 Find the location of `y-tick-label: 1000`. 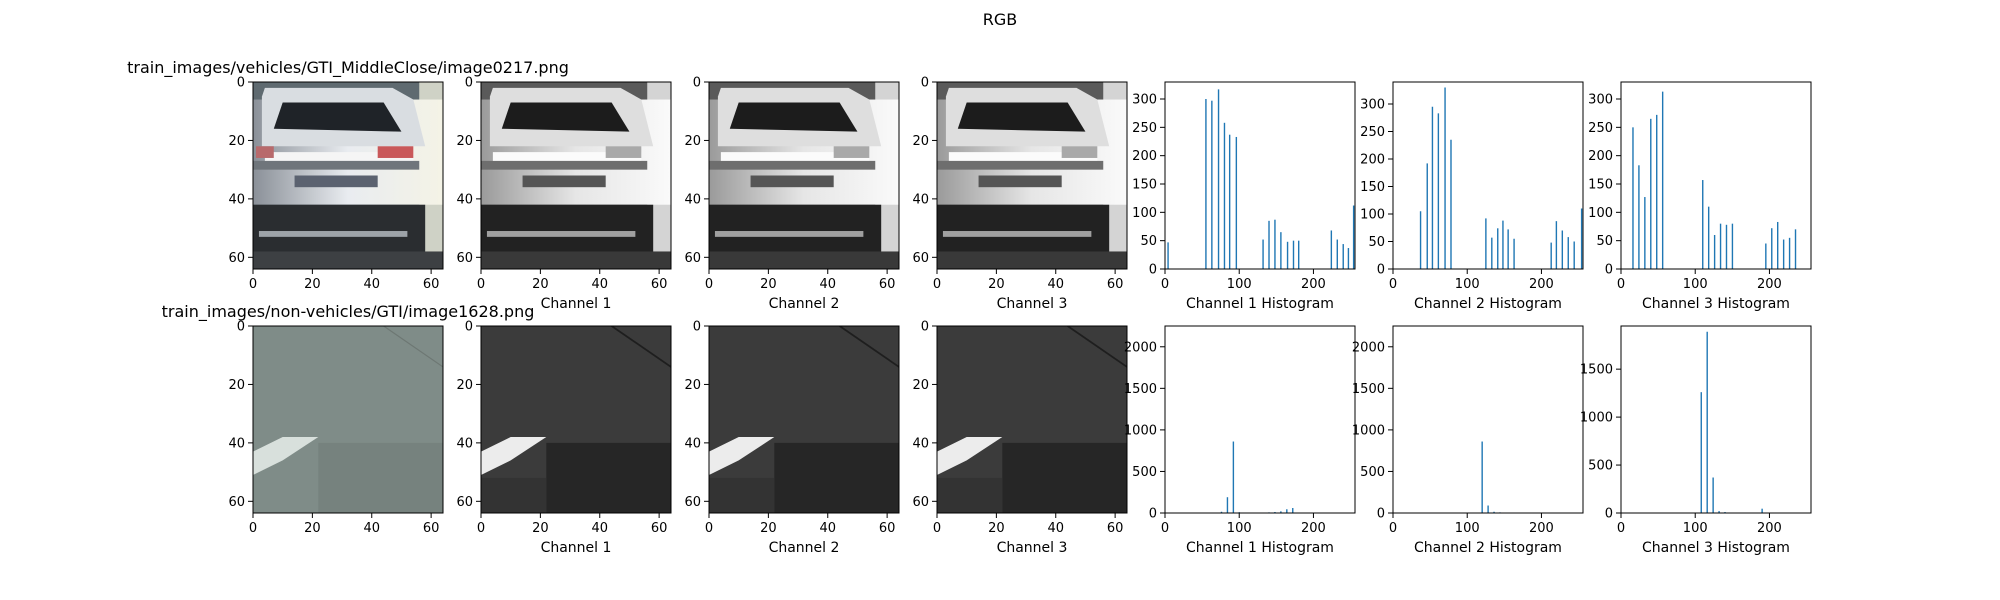

y-tick-label: 1000 is located at coordinates (1368, 430).